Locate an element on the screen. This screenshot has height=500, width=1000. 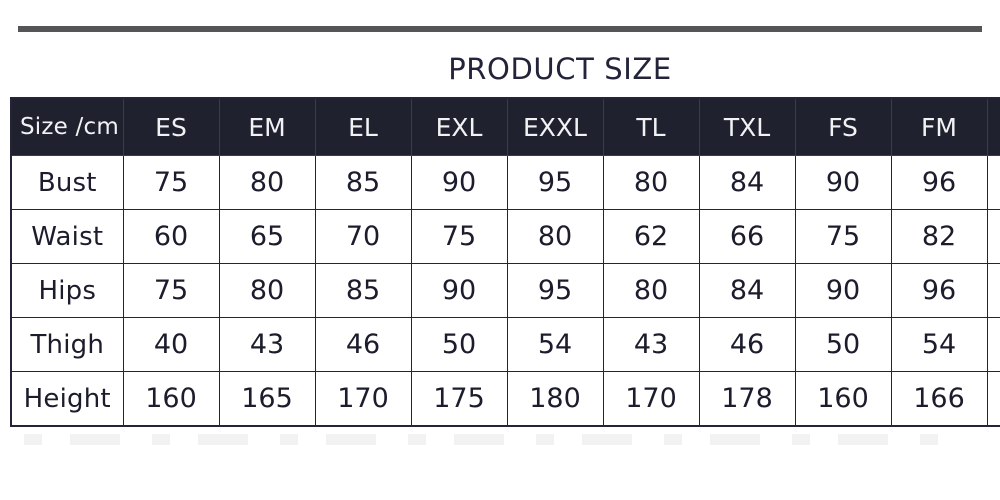
cell-height-exl: 175 is located at coordinates (459, 399).